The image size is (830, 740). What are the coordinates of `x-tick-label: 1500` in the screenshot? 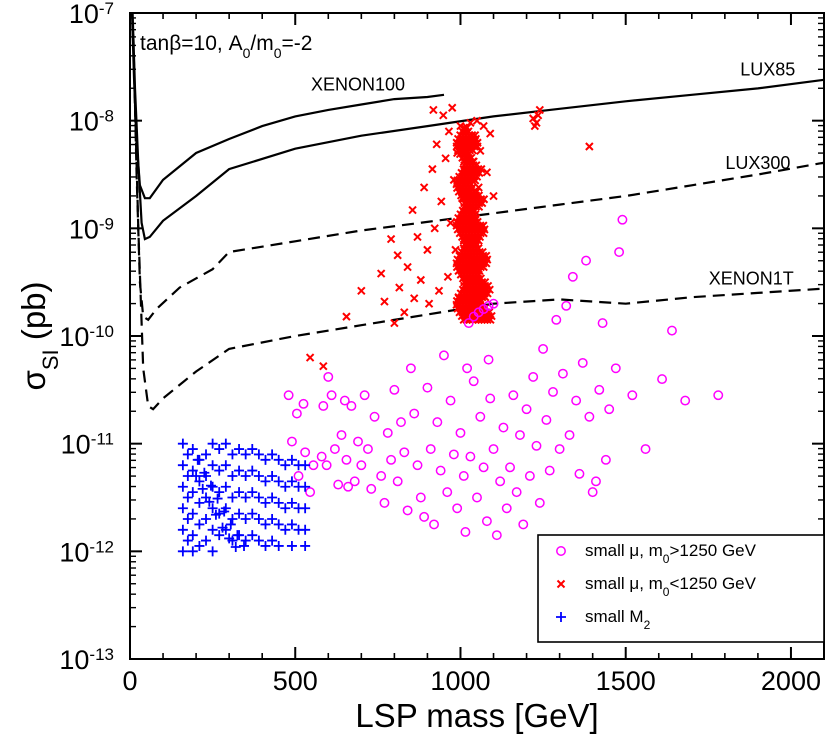 It's located at (626, 681).